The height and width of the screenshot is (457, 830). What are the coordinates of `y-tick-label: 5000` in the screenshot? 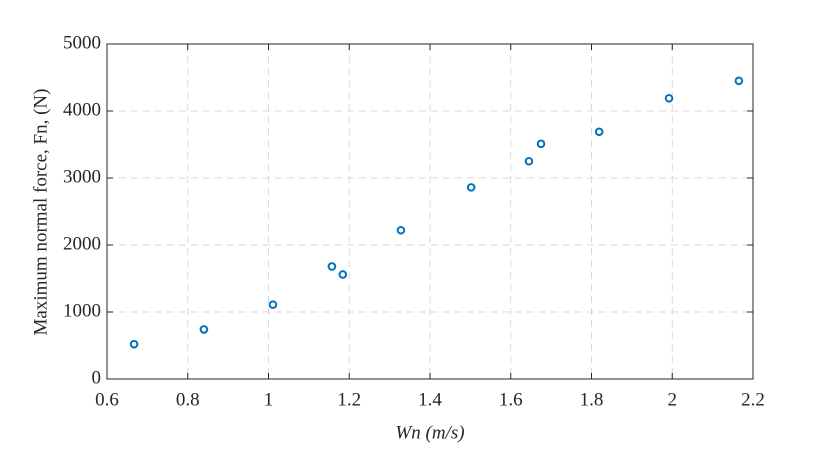 It's located at (82, 42).